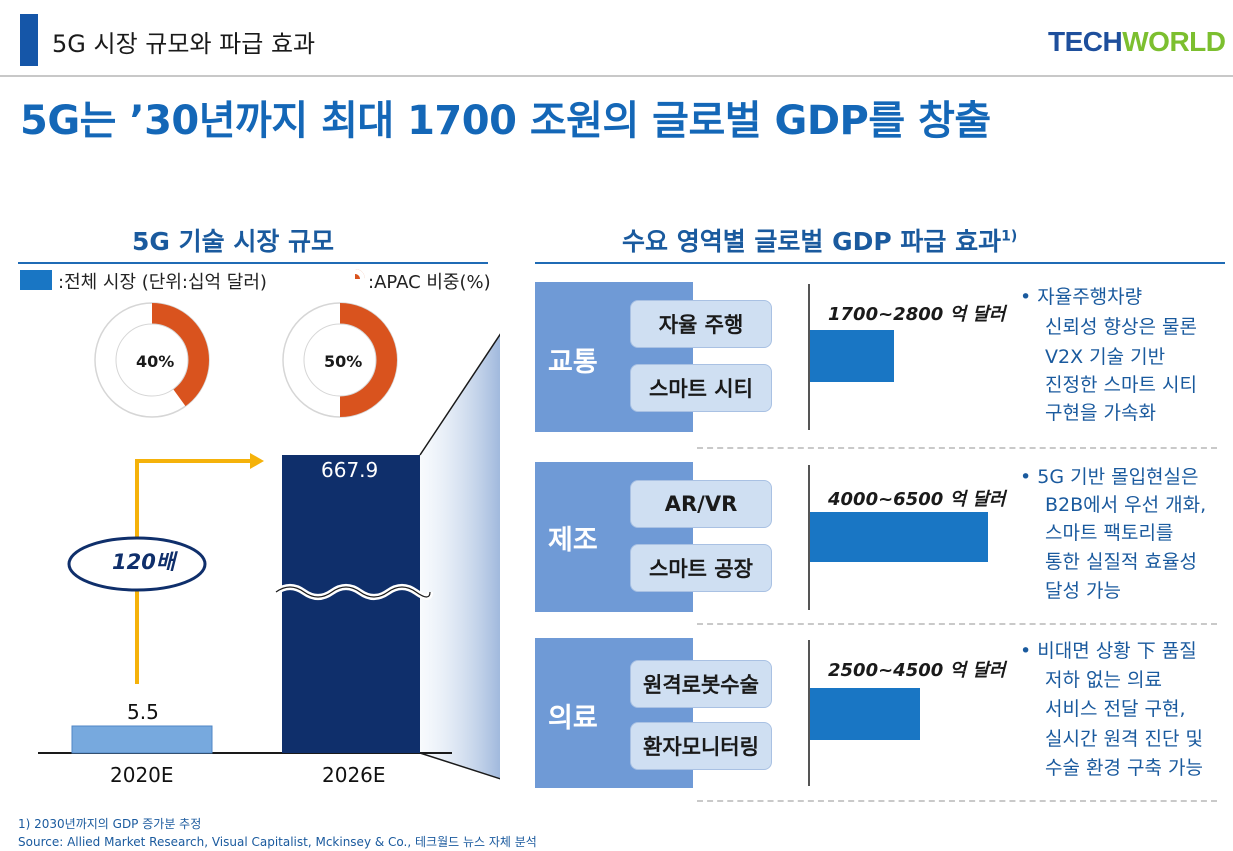  What do you see at coordinates (616, 76) in the screenshot?
I see `header-divider` at bounding box center [616, 76].